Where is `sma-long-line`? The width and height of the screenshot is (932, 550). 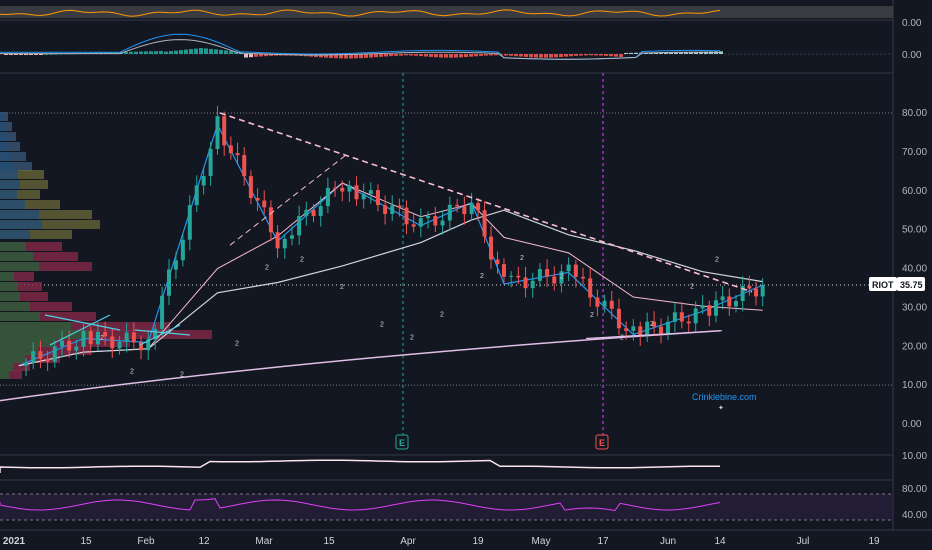 sma-long-line is located at coordinates (360, 365).